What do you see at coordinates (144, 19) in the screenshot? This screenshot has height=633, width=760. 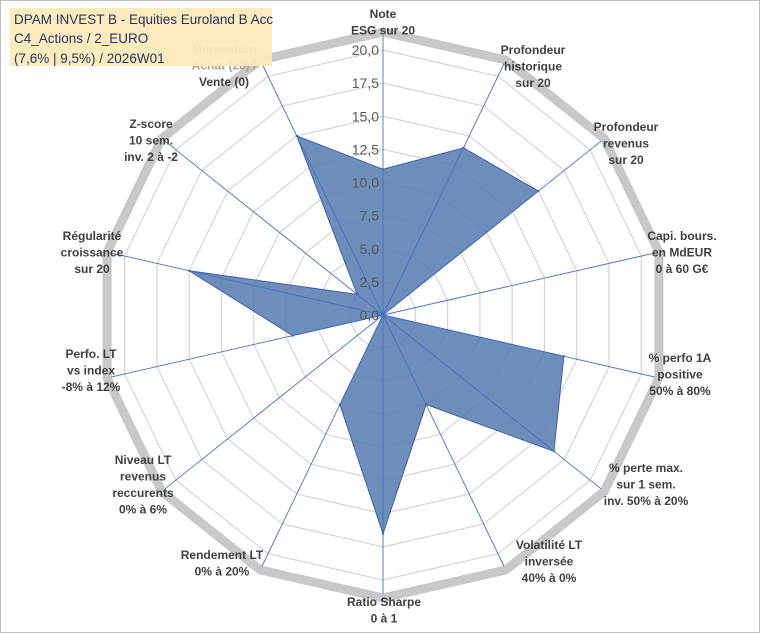 I see `chart-title-line-1: DPAM INVEST B - Equities Euroland B Acc` at bounding box center [144, 19].